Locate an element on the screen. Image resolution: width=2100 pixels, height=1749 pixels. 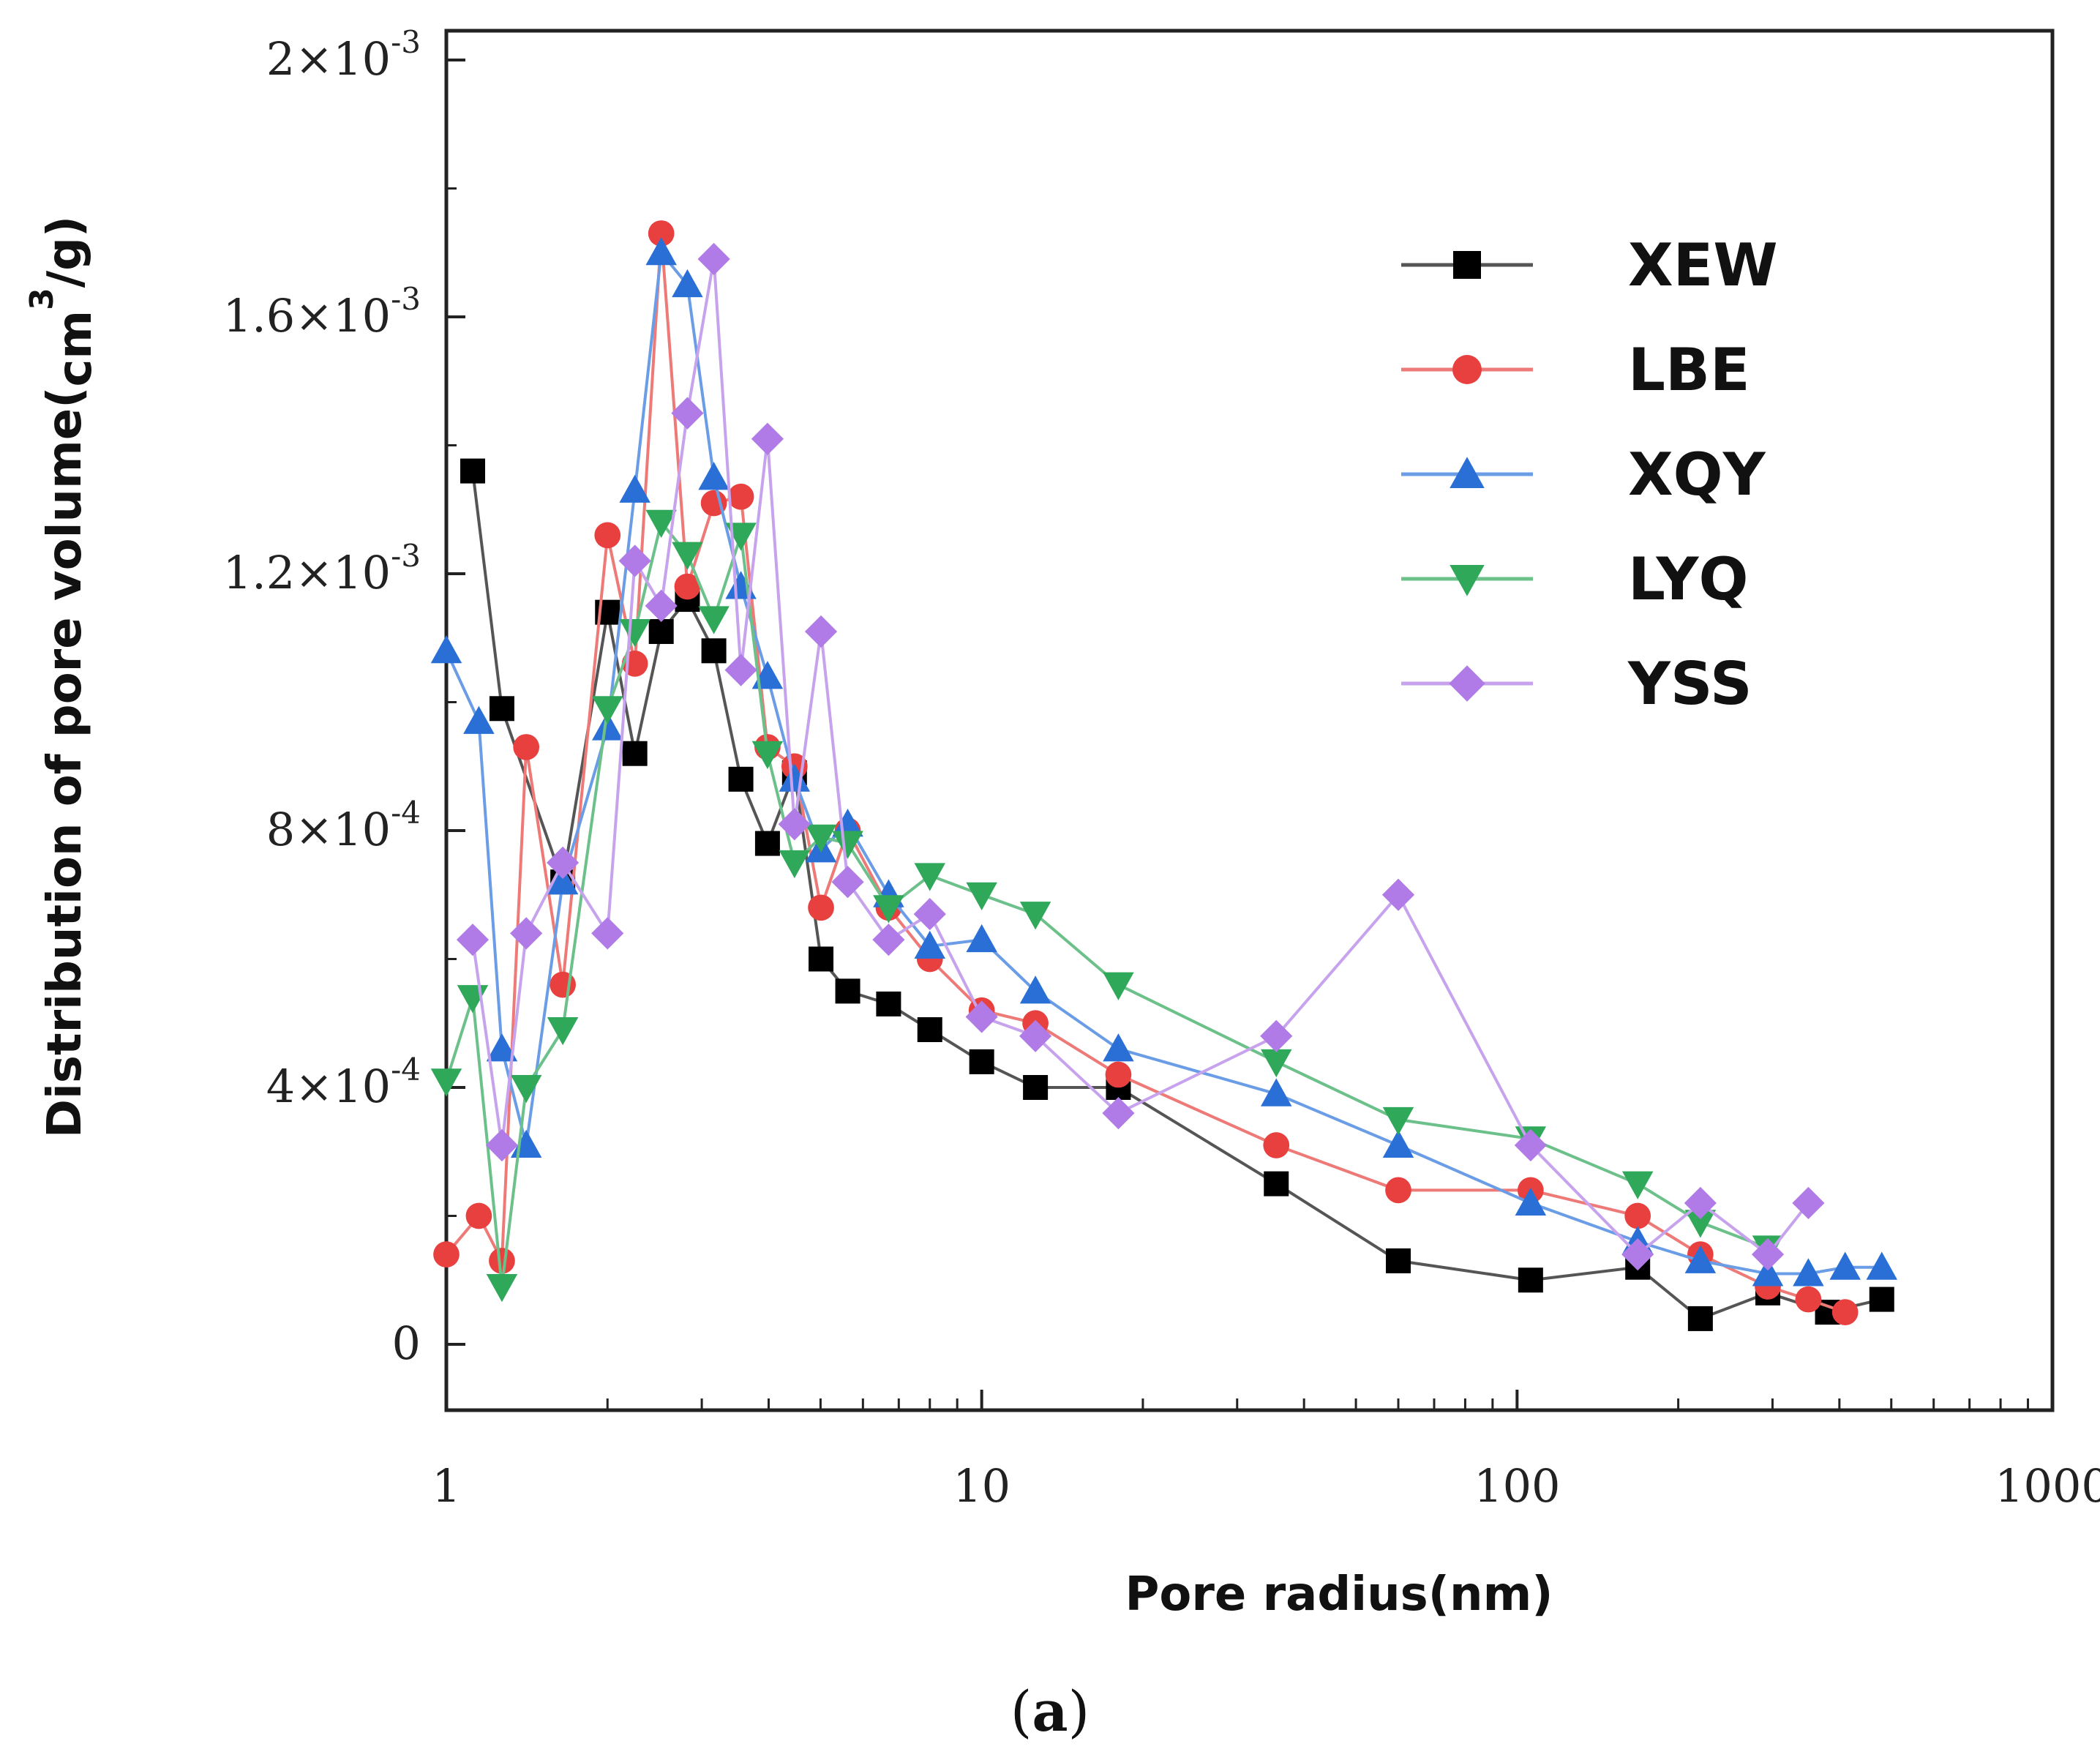
legend-label: XQY is located at coordinates (1697, 475).